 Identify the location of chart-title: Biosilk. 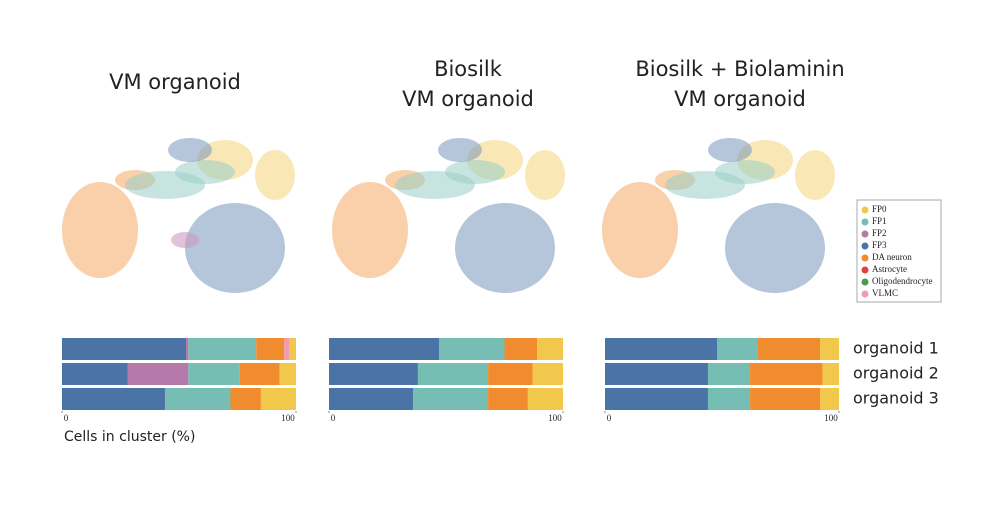
(468, 69).